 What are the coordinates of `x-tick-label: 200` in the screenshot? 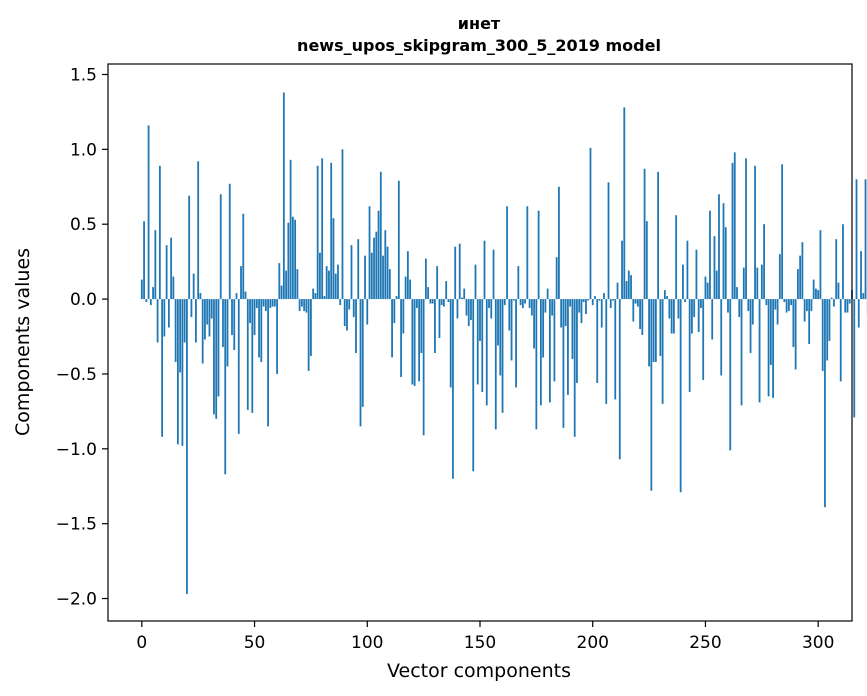 It's located at (593, 643).